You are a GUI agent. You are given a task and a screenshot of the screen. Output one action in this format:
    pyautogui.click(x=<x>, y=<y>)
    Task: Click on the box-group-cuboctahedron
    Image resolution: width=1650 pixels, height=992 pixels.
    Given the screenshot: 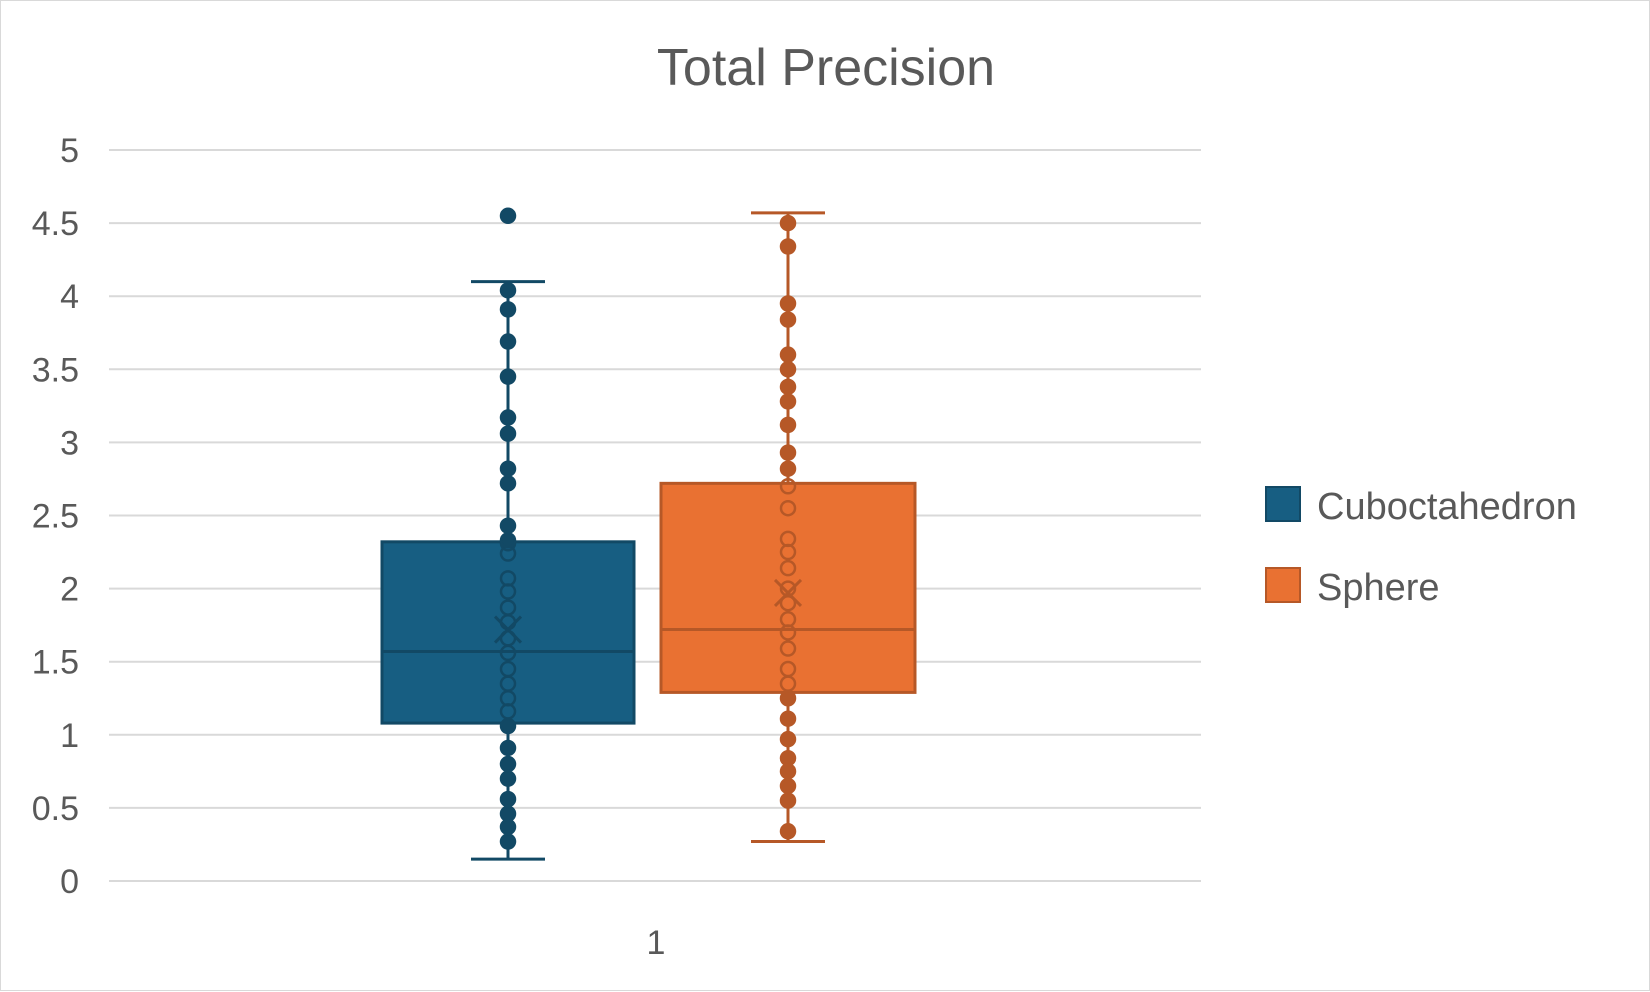 What is the action you would take?
    pyautogui.click(x=508, y=534)
    